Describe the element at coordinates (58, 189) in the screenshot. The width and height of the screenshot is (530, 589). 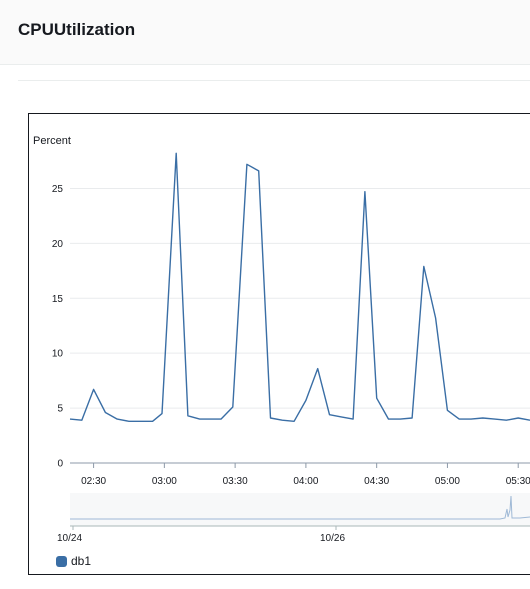
I see `y-tick-label: 25` at that location.